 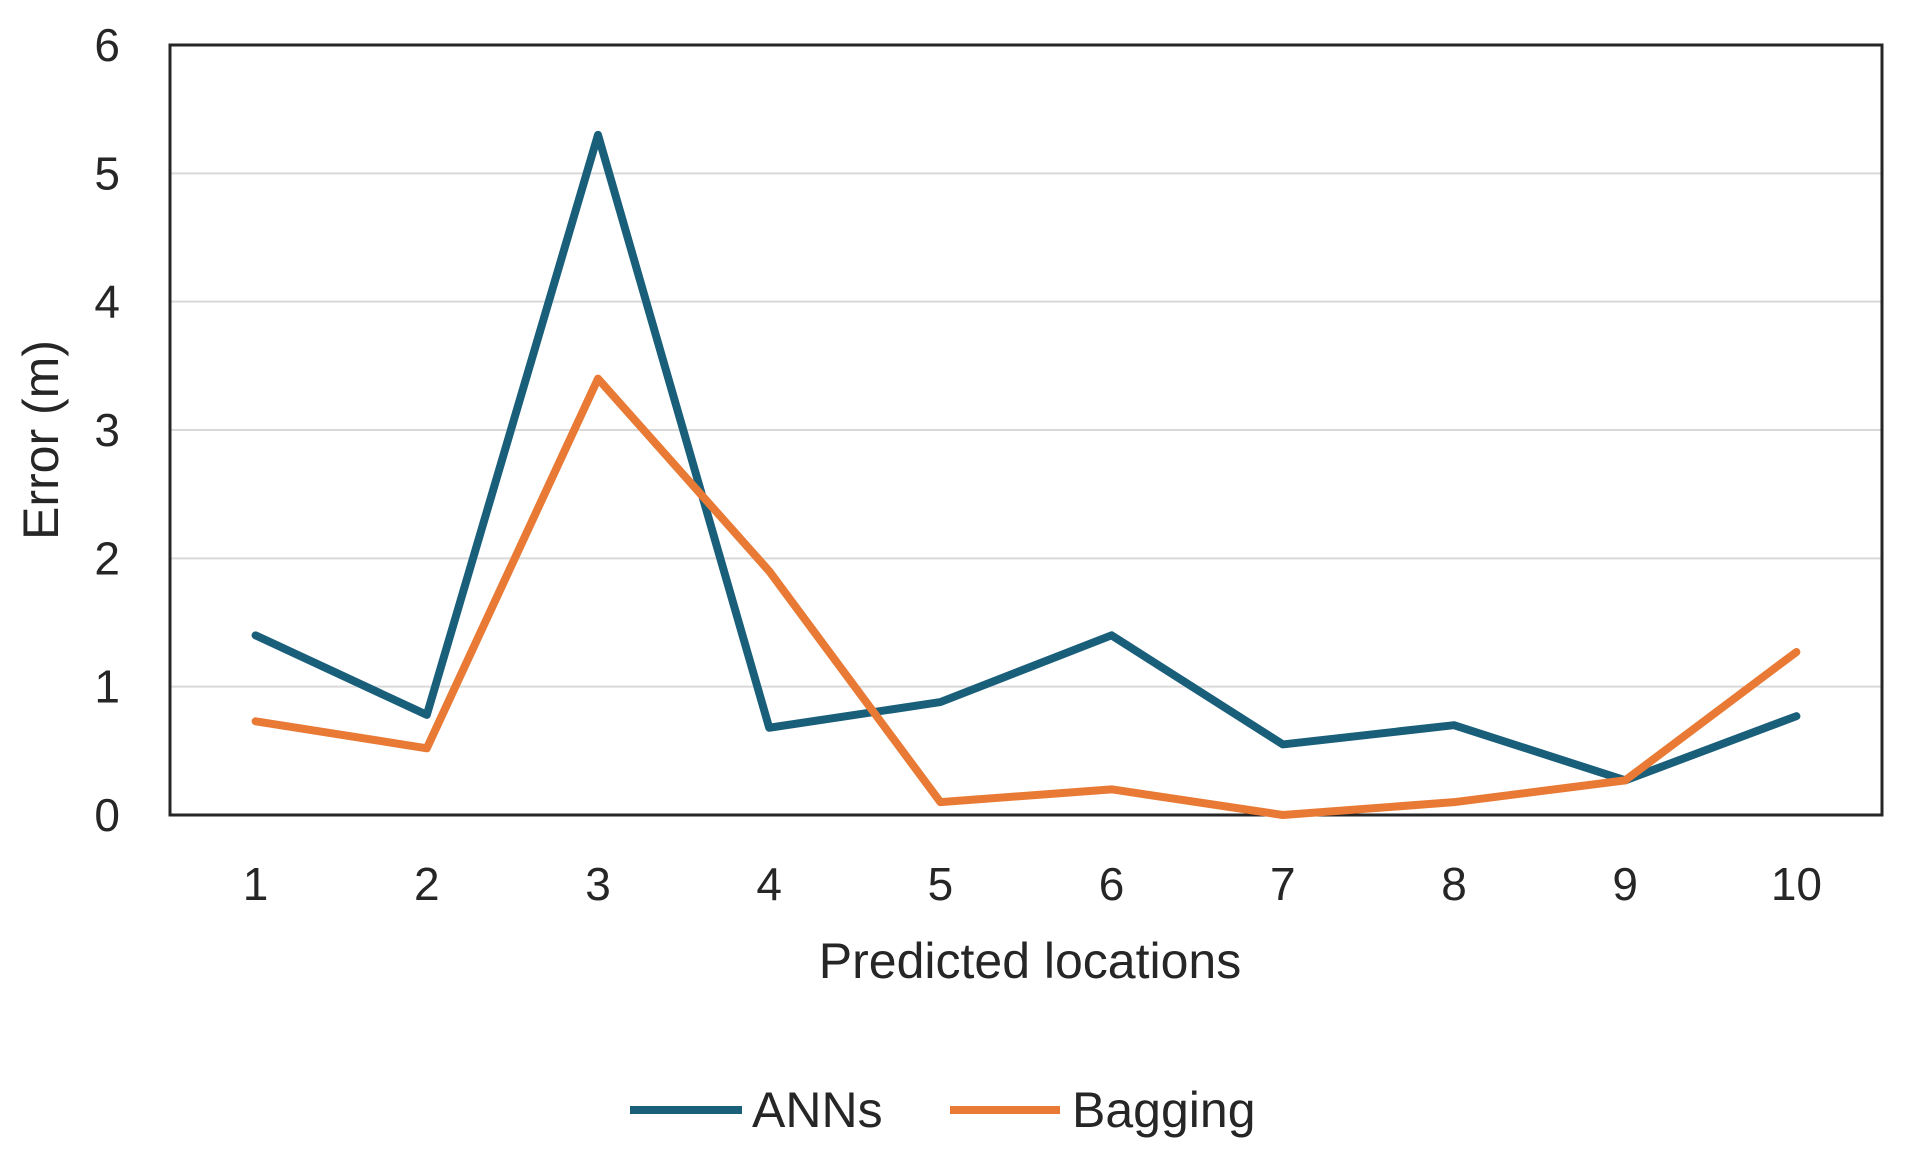 I want to click on x-tick-label: 9, so click(x=1625, y=884).